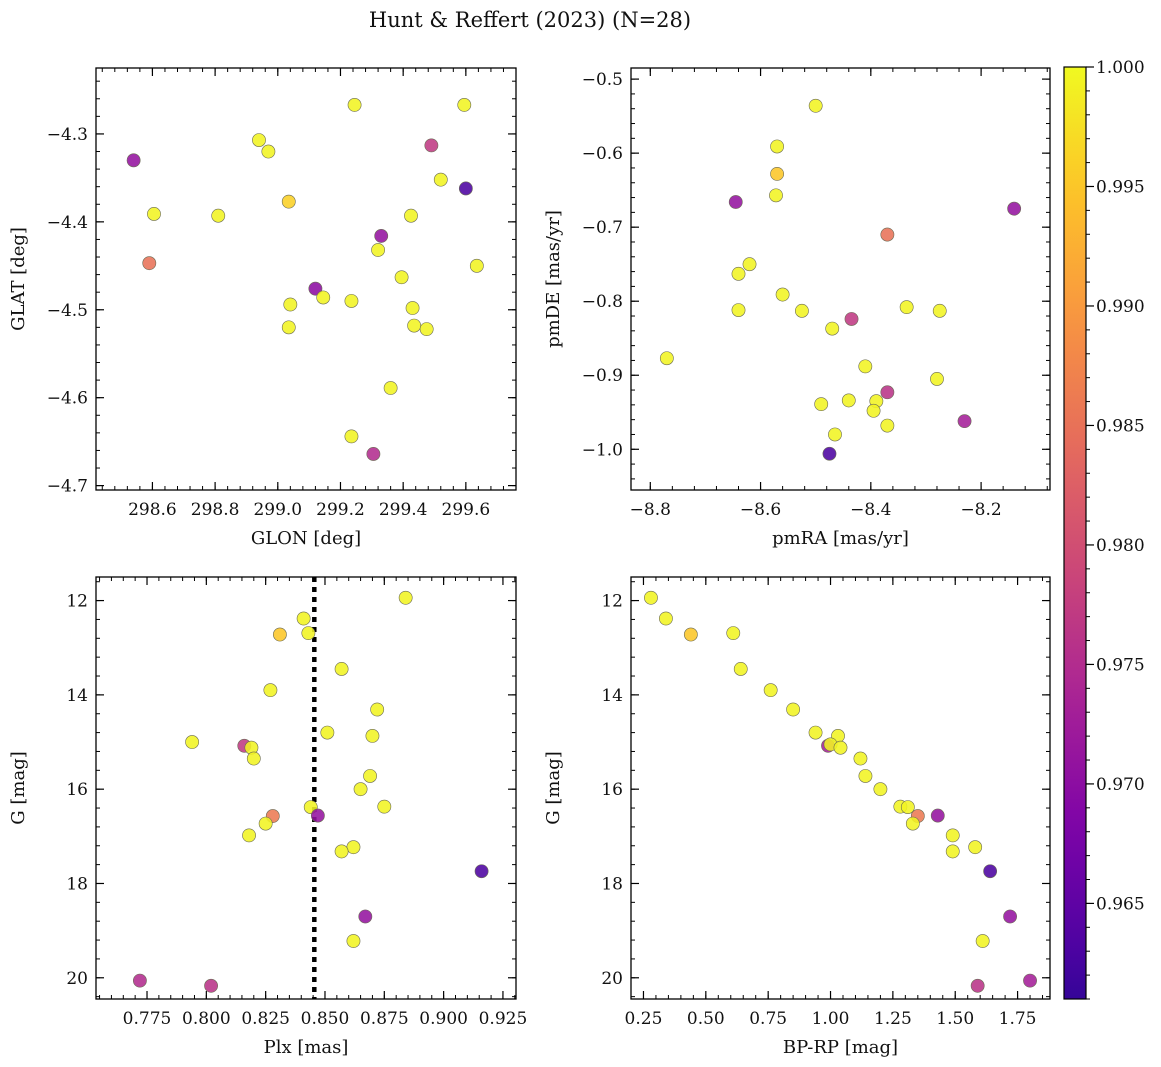  I want to click on x-tick-label: 299.4, so click(403, 510).